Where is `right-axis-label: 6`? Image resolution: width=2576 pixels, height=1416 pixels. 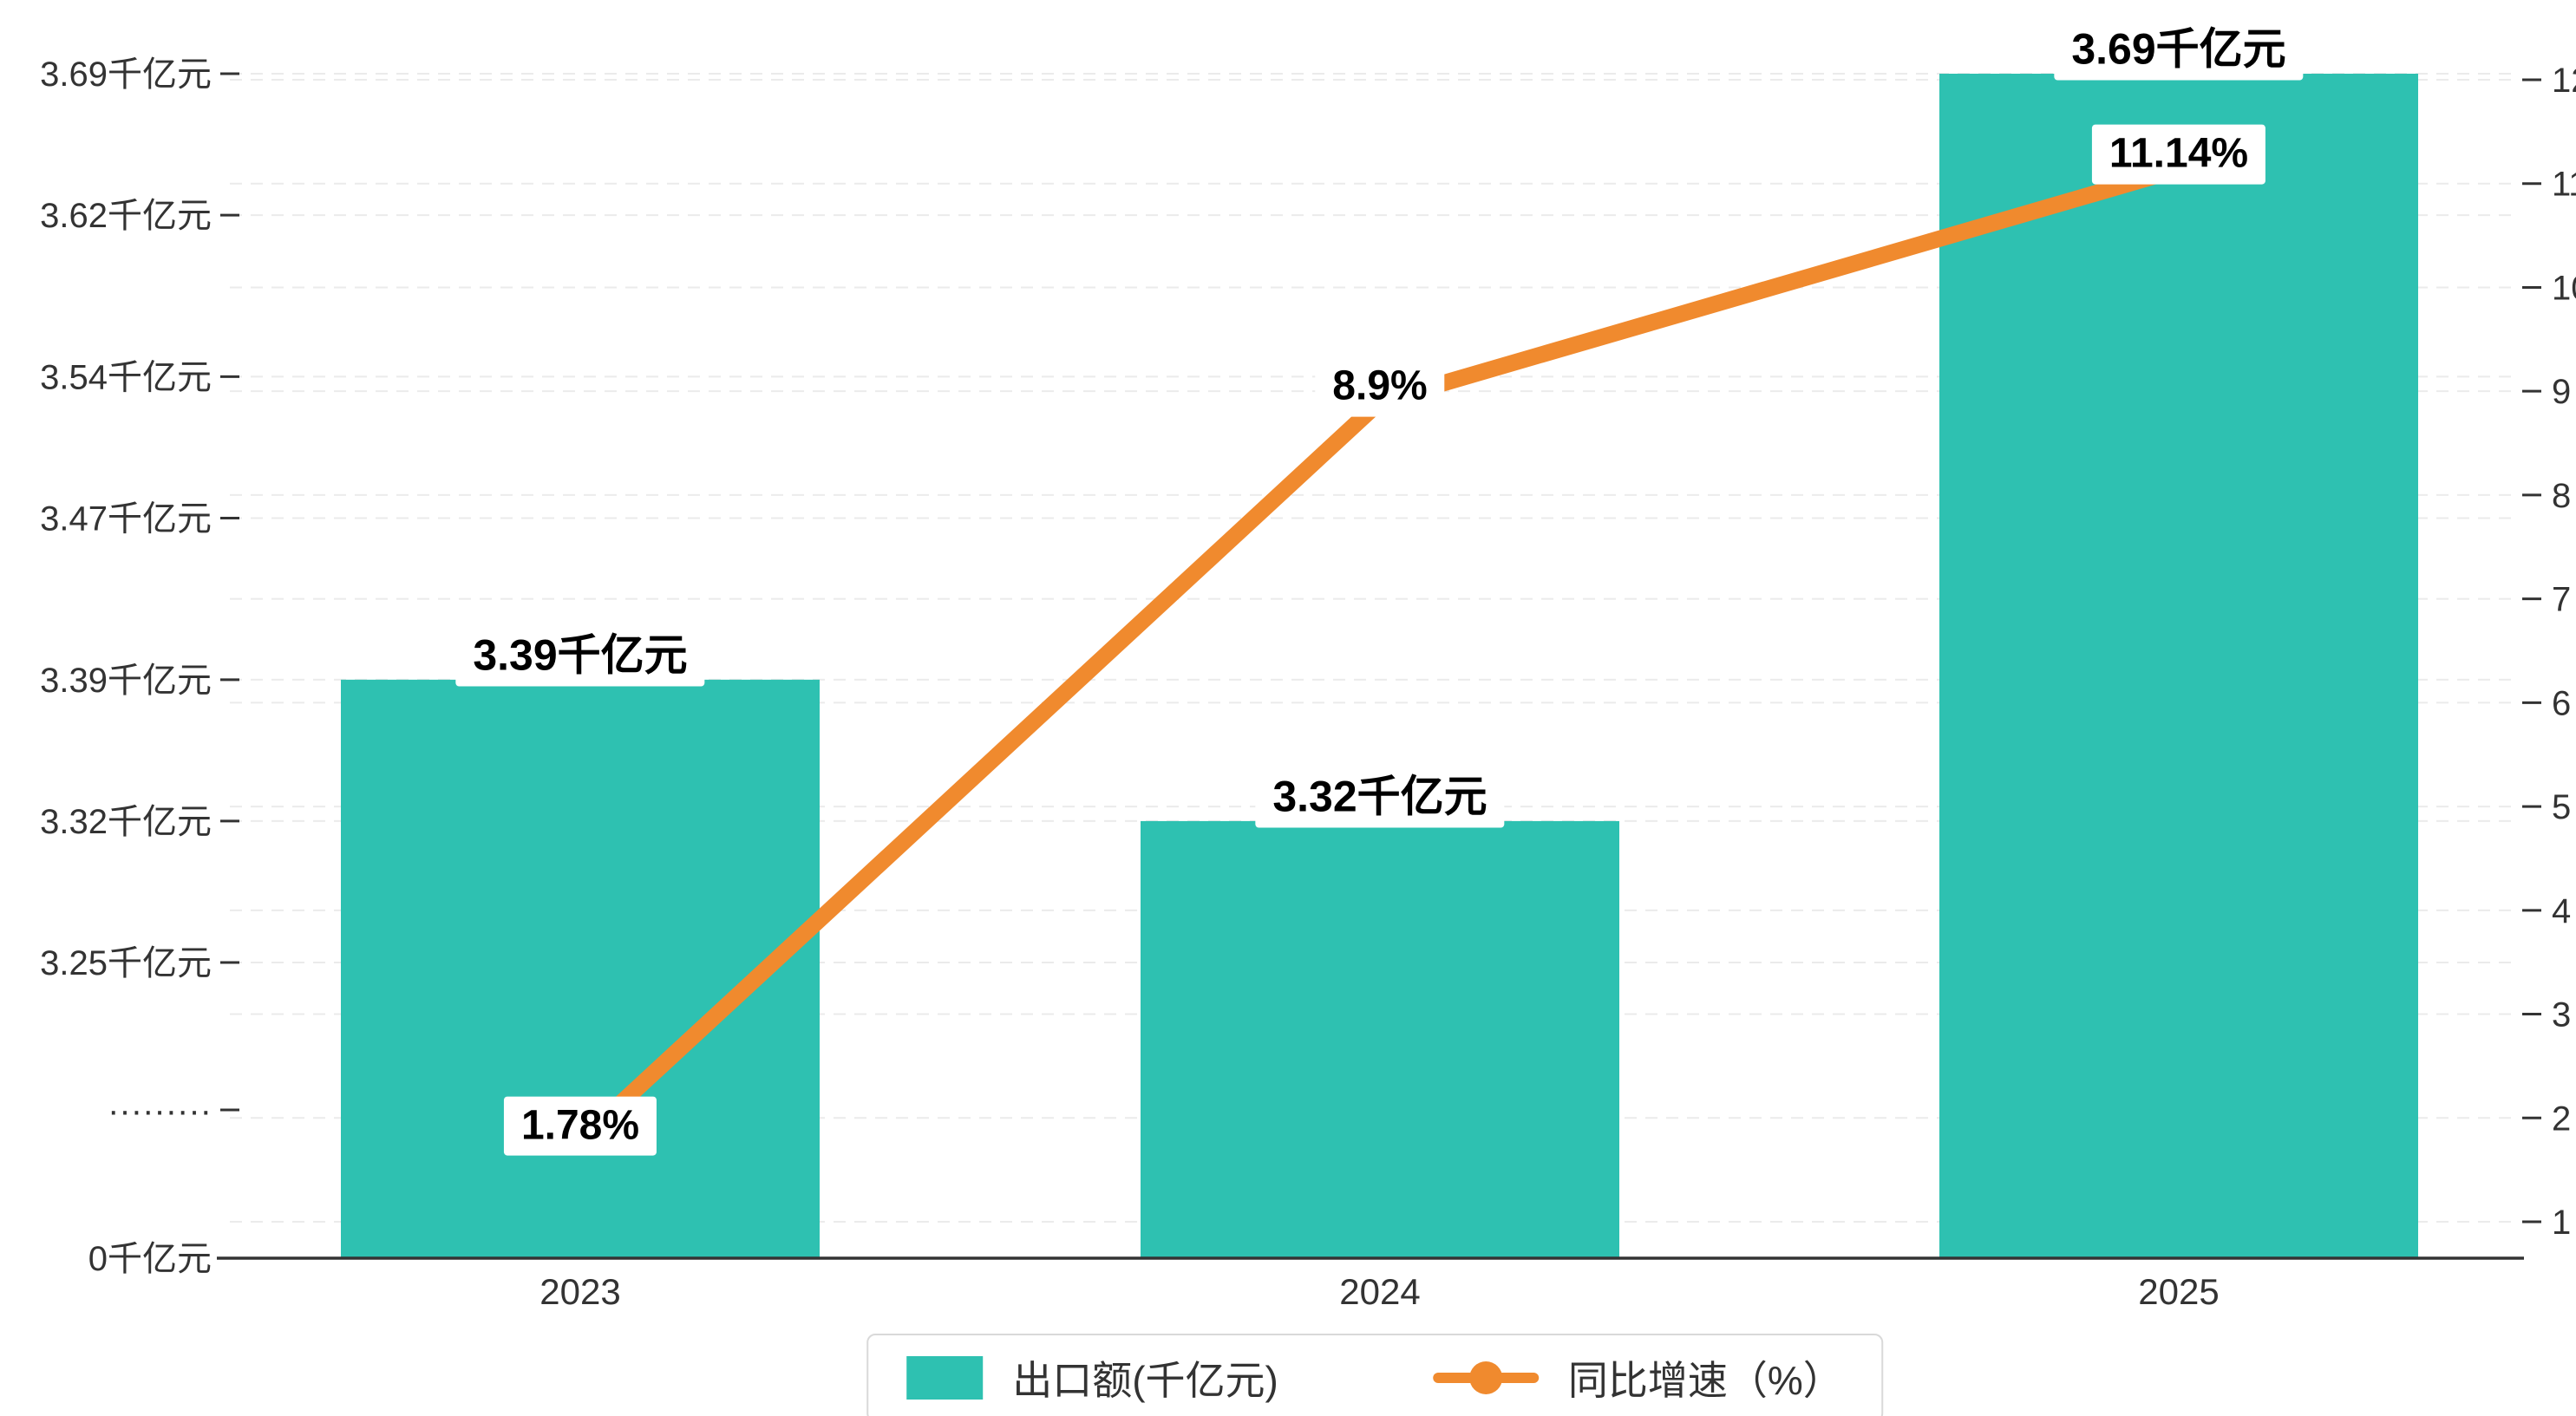
right-axis-label: 6 is located at coordinates (2561, 703).